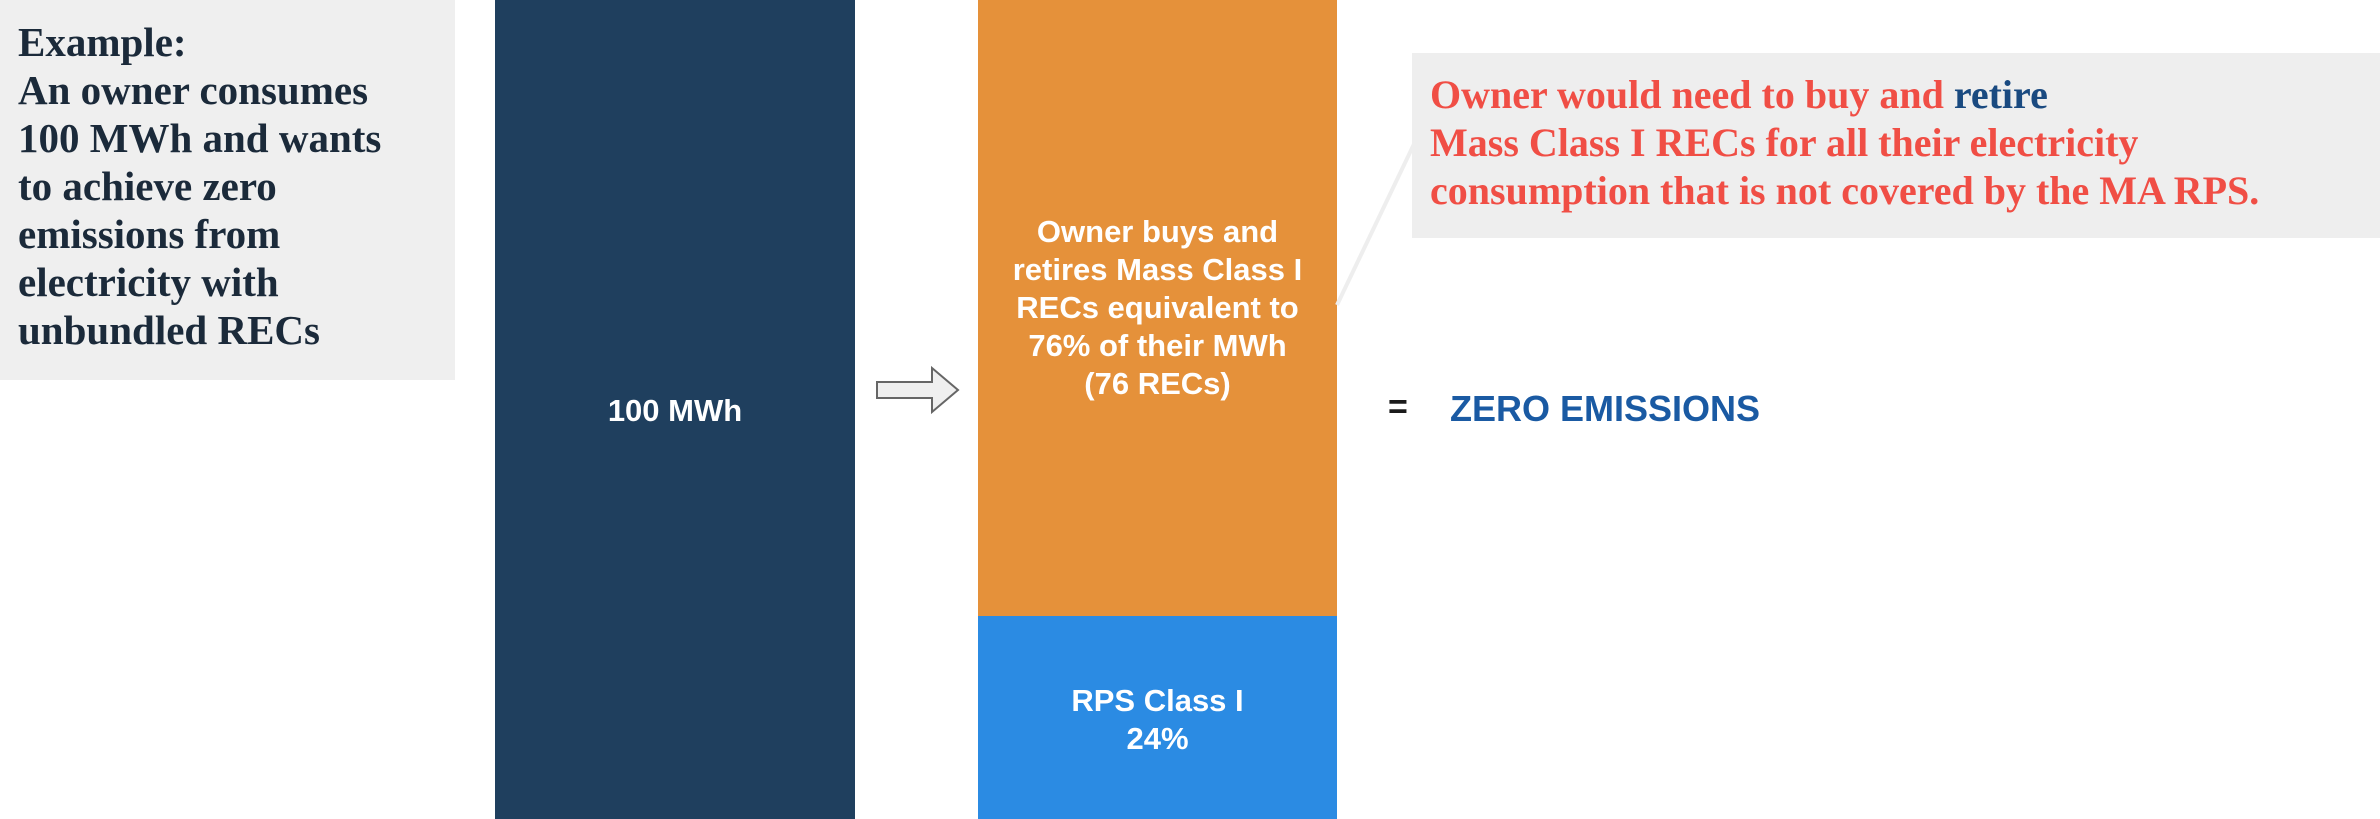  I want to click on callout-connector, so click(1376, 223).